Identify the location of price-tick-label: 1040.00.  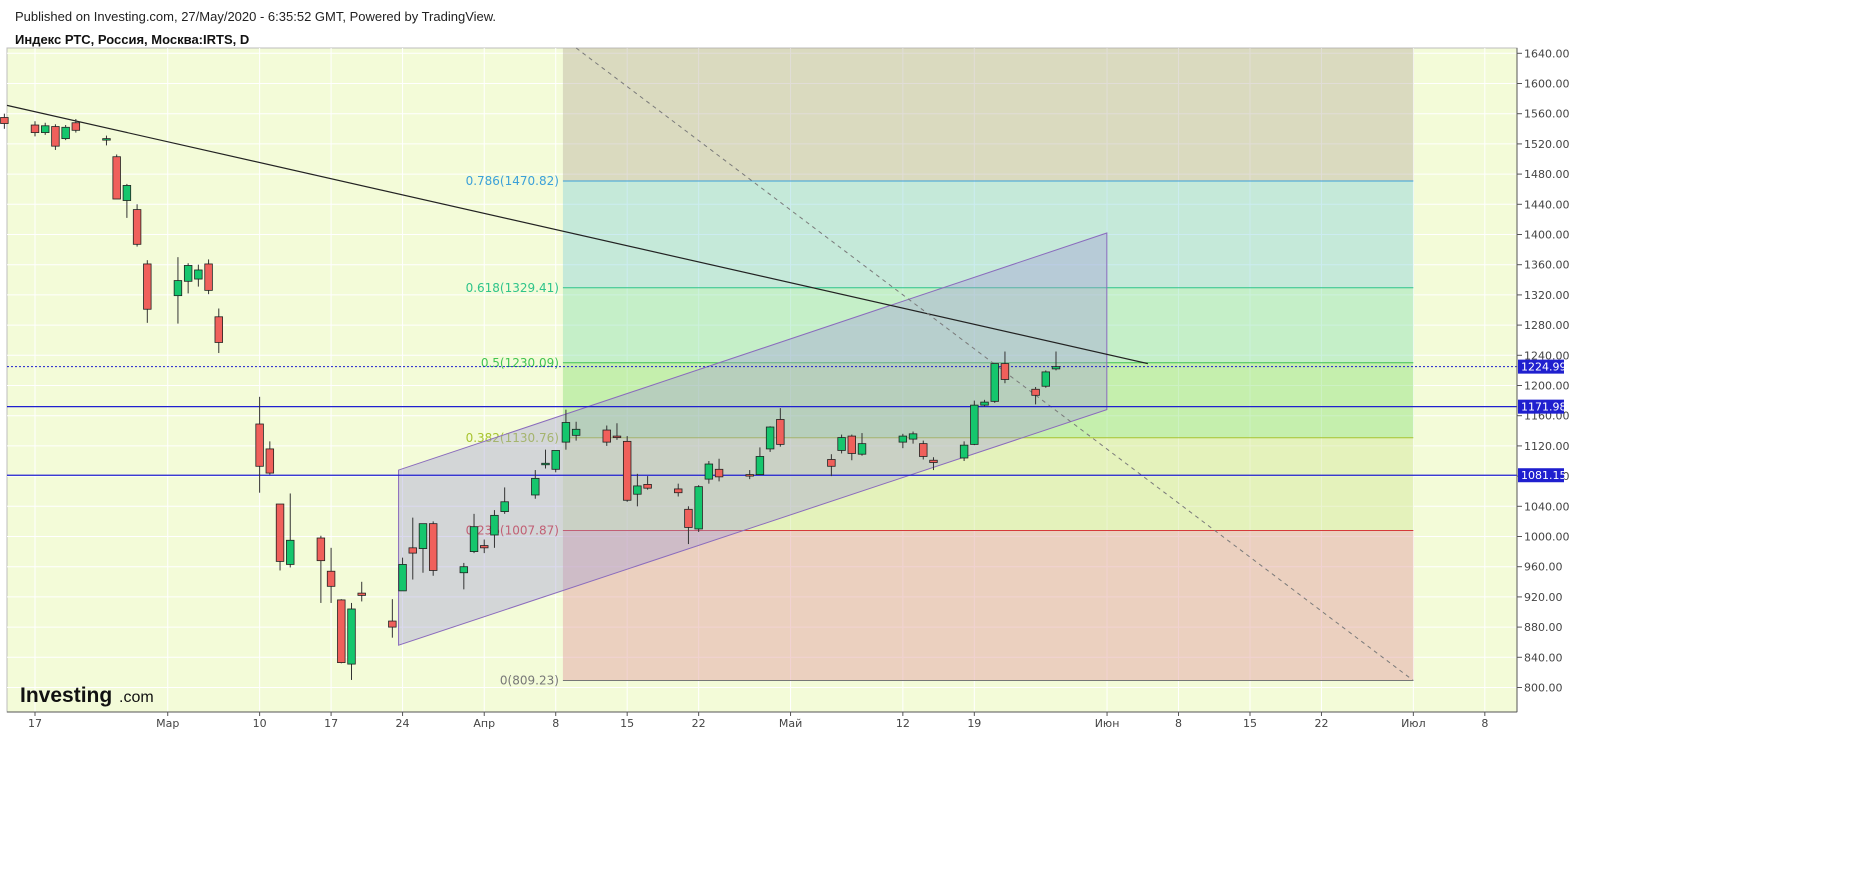
(1547, 506).